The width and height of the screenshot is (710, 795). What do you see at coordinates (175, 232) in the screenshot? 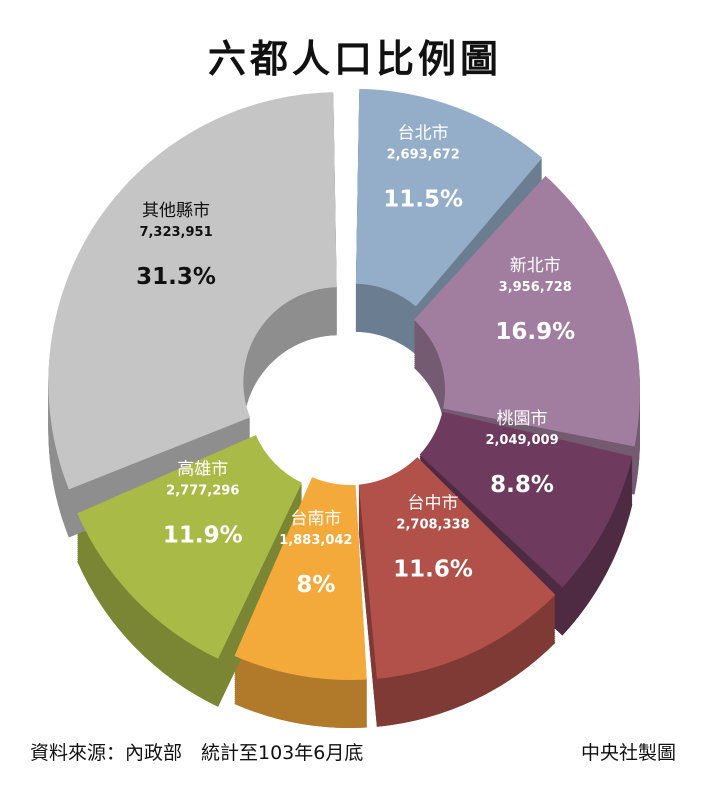
I see `slice-value-label: 7,323,951` at bounding box center [175, 232].